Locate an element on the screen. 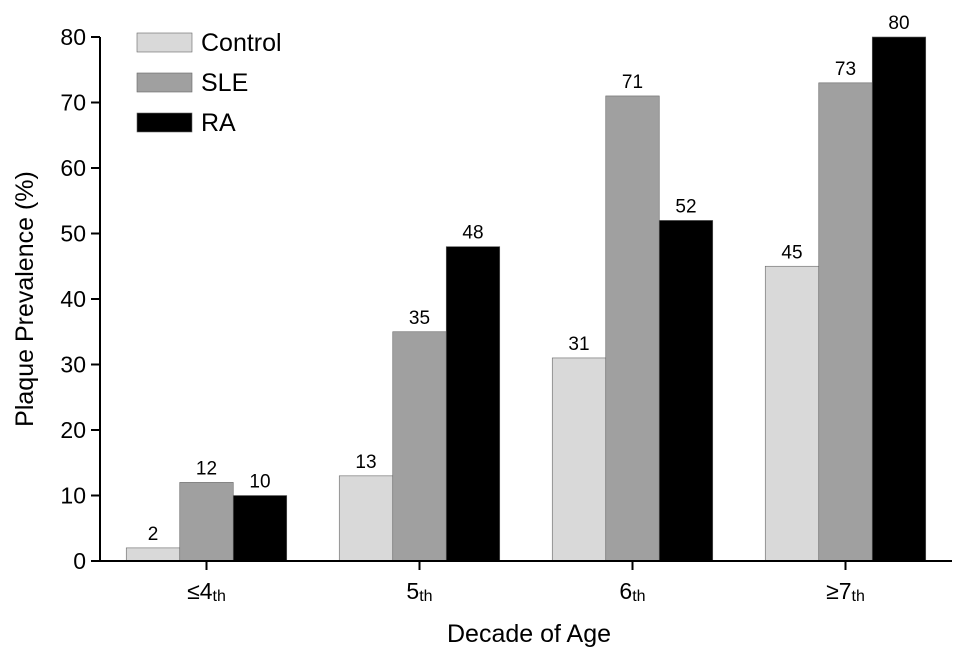  data-label: 48 is located at coordinates (472, 233).